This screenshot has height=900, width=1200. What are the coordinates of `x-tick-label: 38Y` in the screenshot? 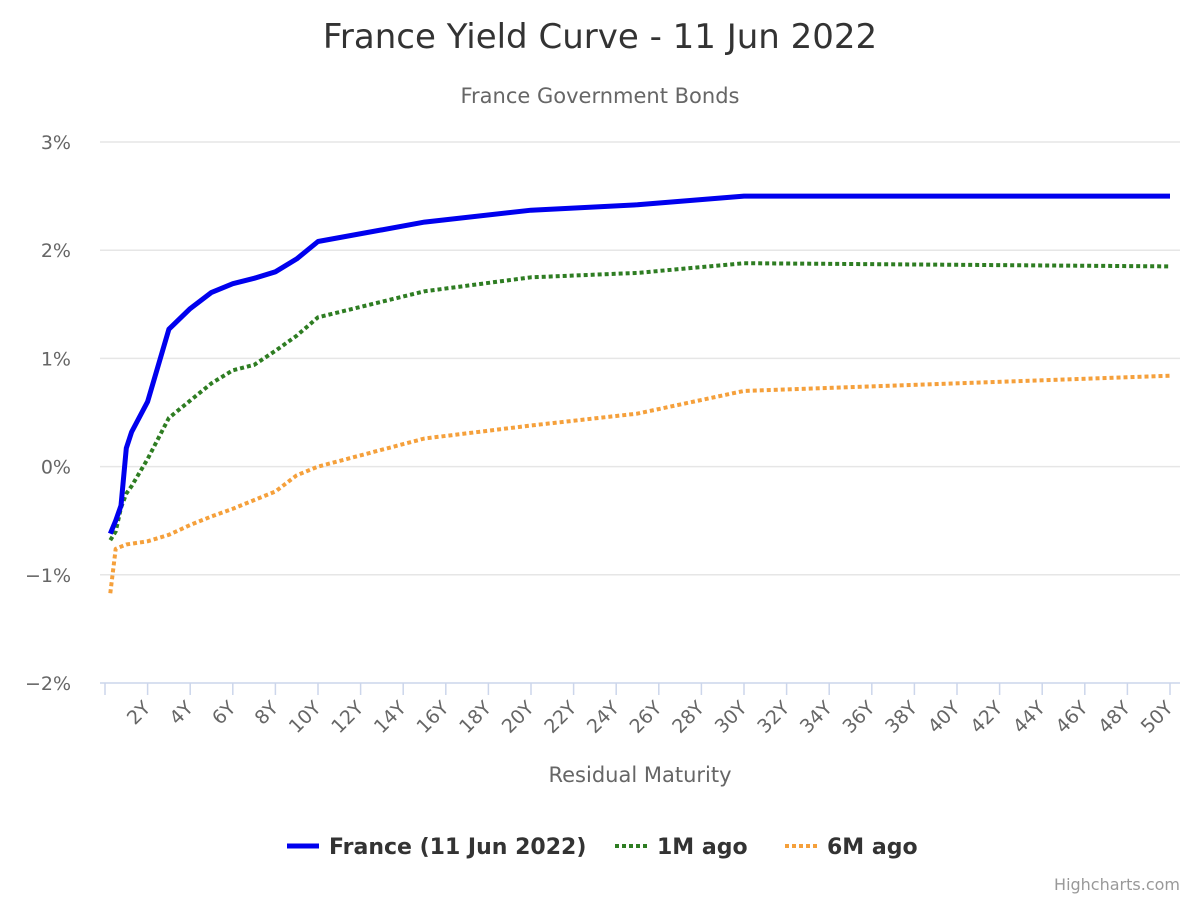 It's located at (901, 717).